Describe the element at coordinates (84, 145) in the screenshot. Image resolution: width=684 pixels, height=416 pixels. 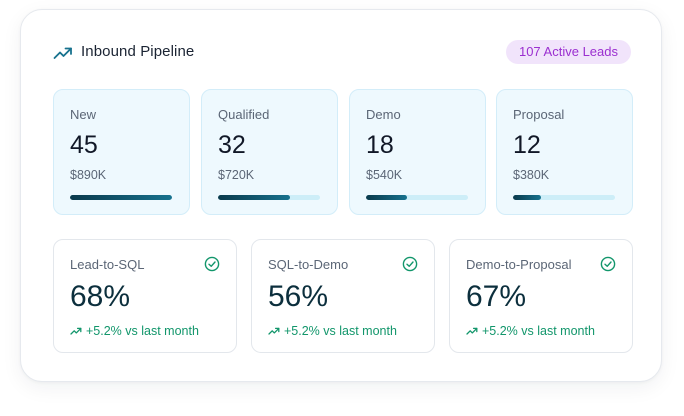
I see `stage-count: 45` at that location.